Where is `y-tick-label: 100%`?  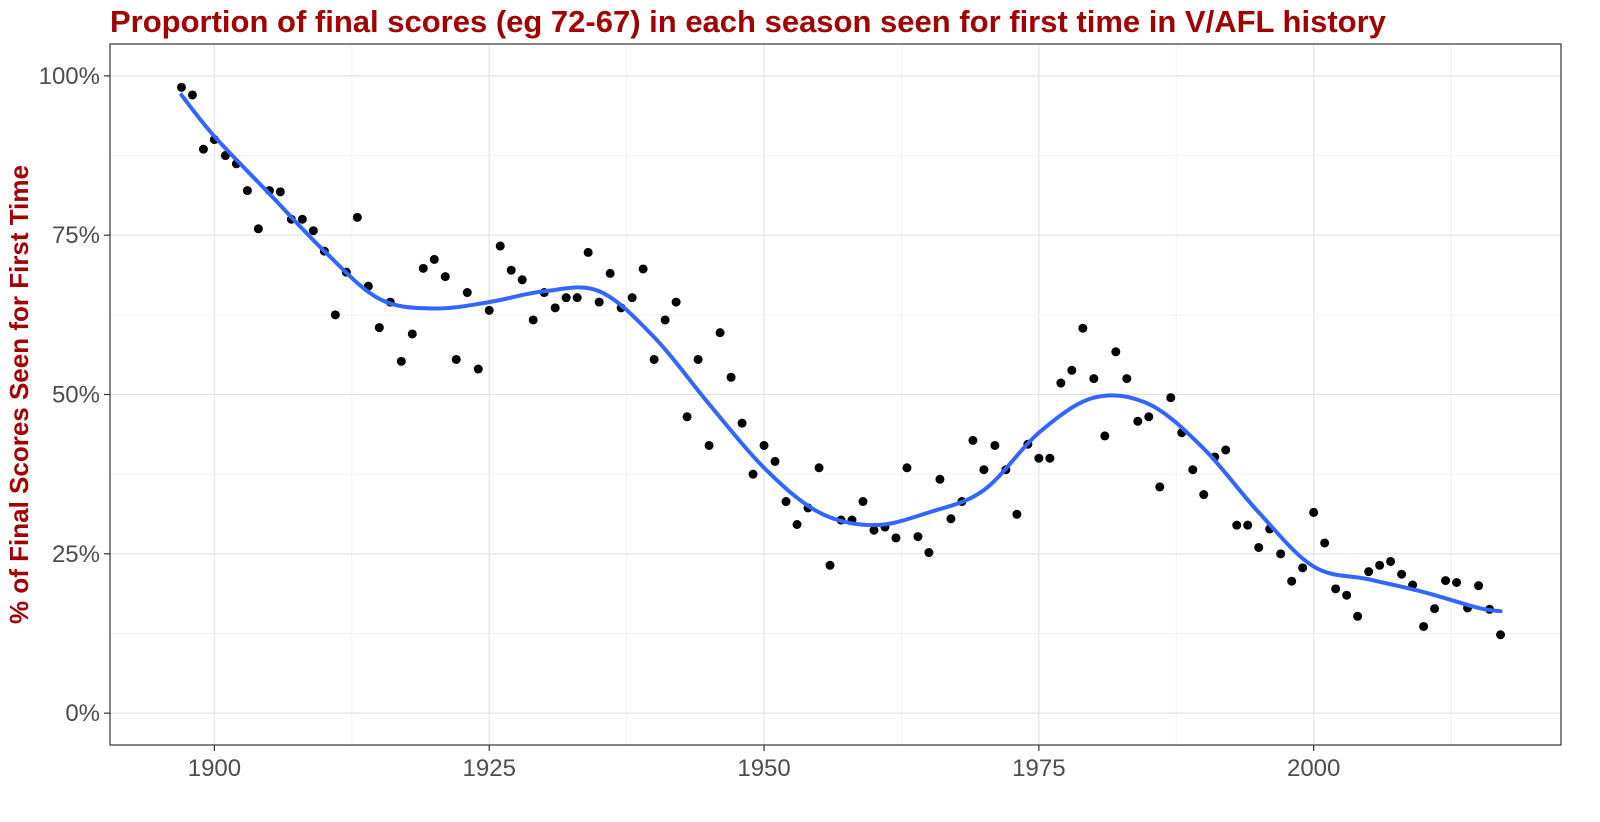
y-tick-label: 100% is located at coordinates (69, 76).